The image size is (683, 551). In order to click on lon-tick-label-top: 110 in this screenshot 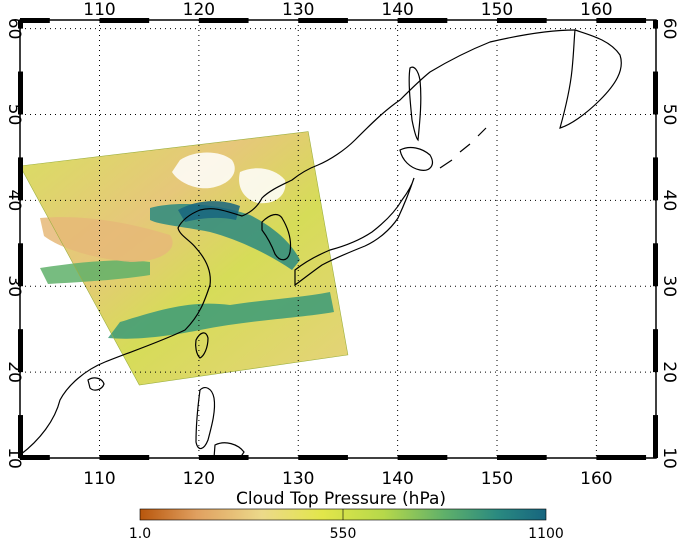, I will do `click(99, 10)`.